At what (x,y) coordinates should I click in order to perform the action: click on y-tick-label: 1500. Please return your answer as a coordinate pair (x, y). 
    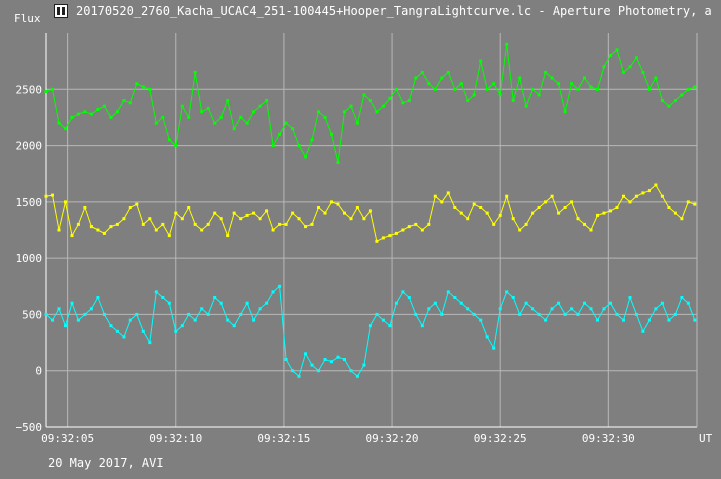
    Looking at the image, I should click on (29, 202).